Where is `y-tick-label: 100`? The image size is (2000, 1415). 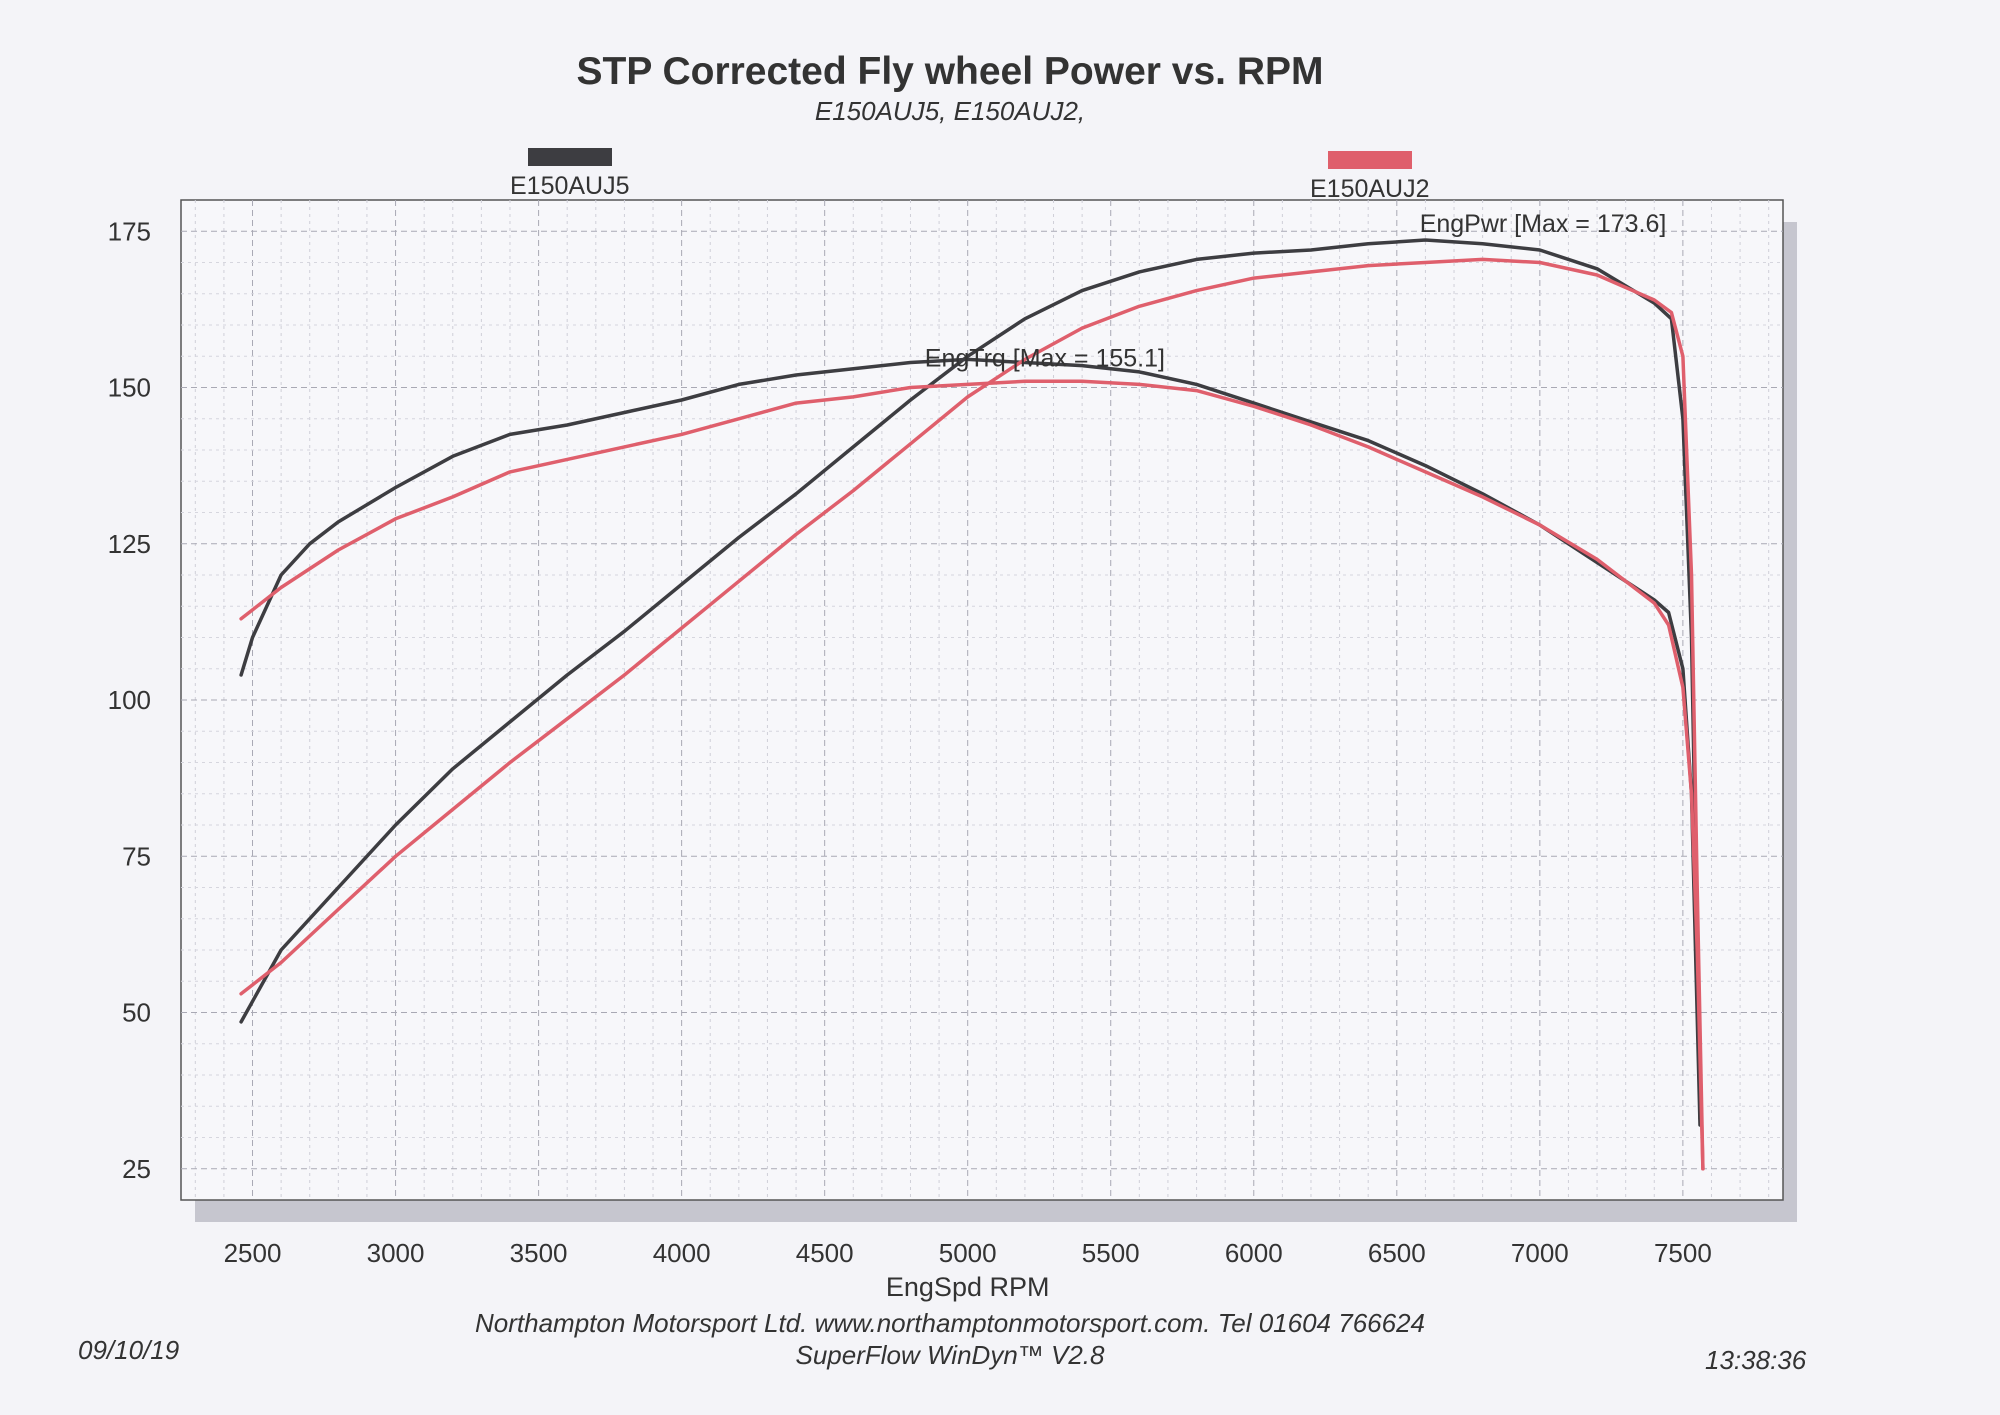 y-tick-label: 100 is located at coordinates (129, 700).